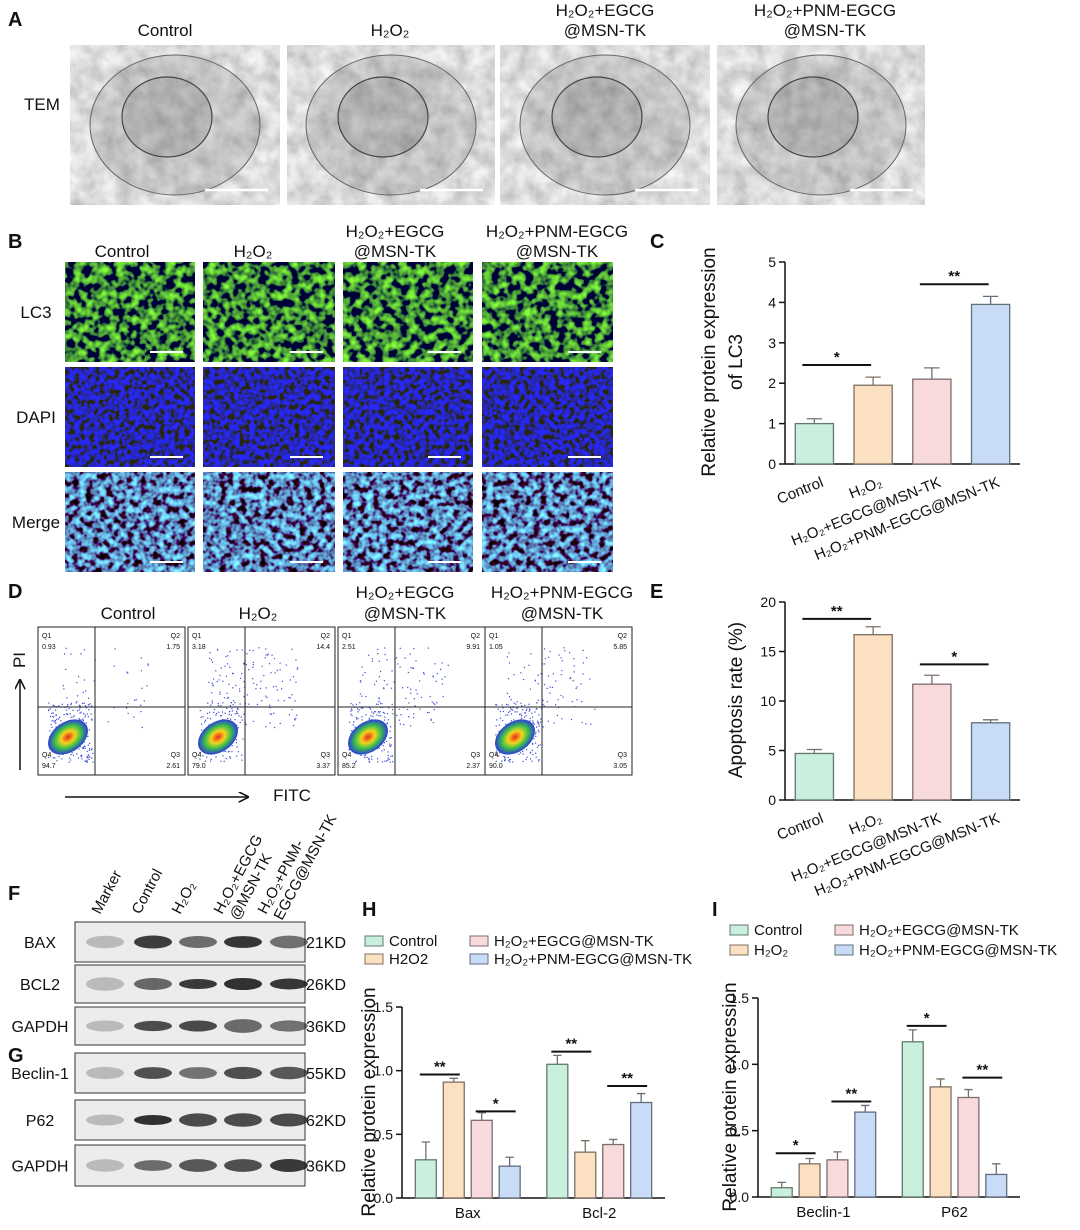 The height and width of the screenshot is (1230, 1080). Describe the element at coordinates (395, 231) in the screenshot. I see `column-title: H₂O₂+EGCG` at that location.